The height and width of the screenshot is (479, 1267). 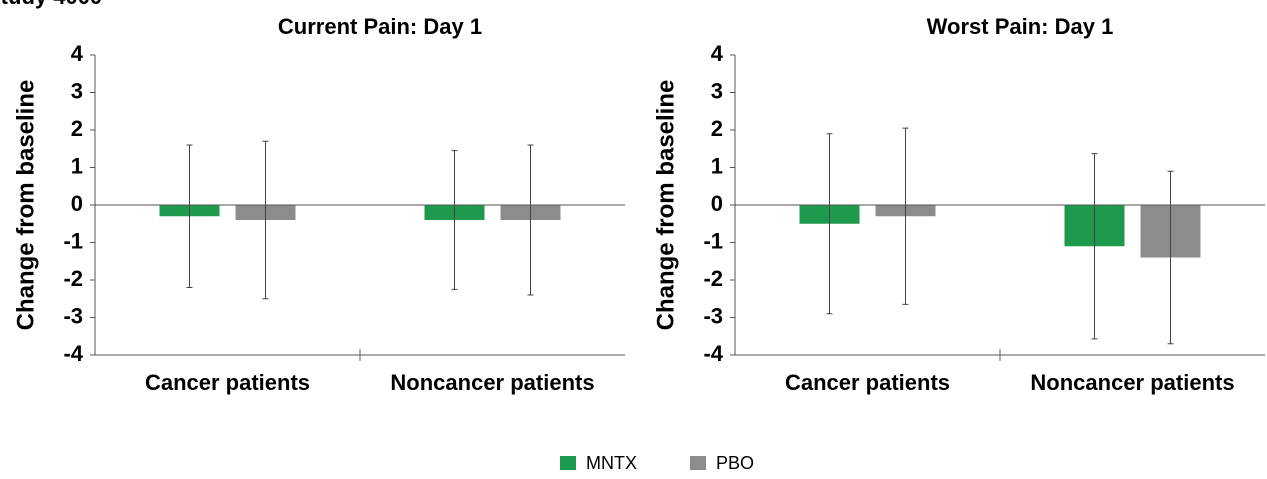 I want to click on legend-label: PBO, so click(x=735, y=463).